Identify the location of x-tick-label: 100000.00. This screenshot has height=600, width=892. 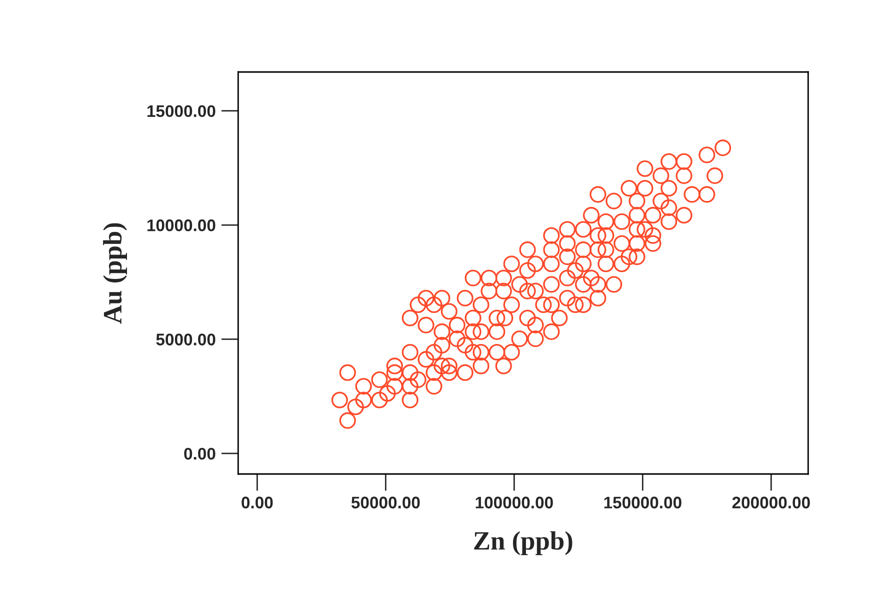
(514, 502).